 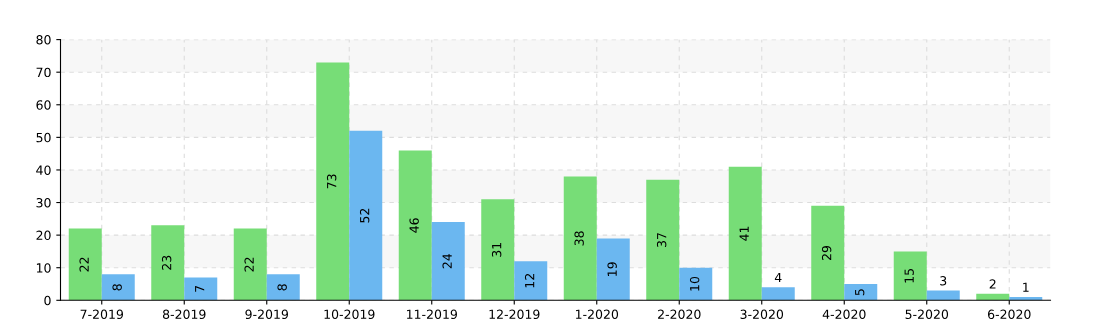 I want to click on data-label: 41, so click(x=744, y=233).